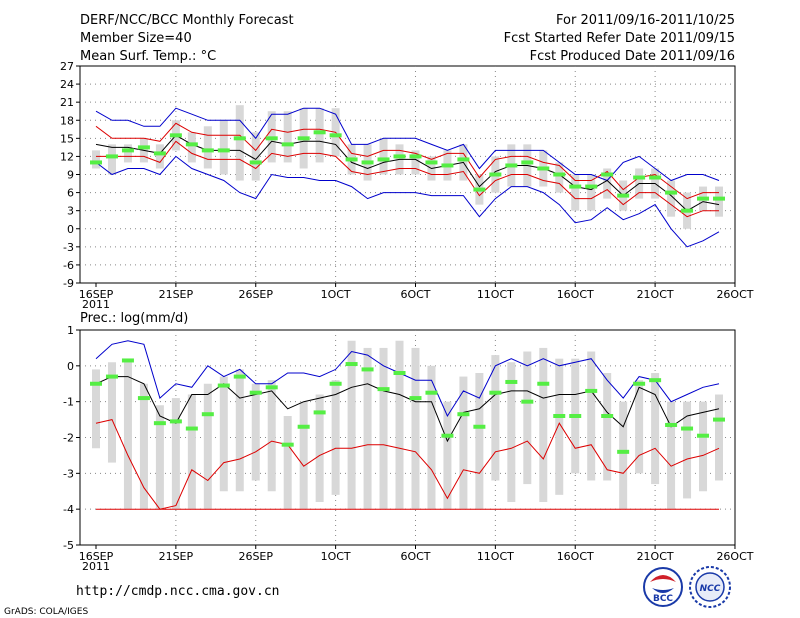 The width and height of the screenshot is (800, 618). I want to click on series-line-max, so click(407, 144).